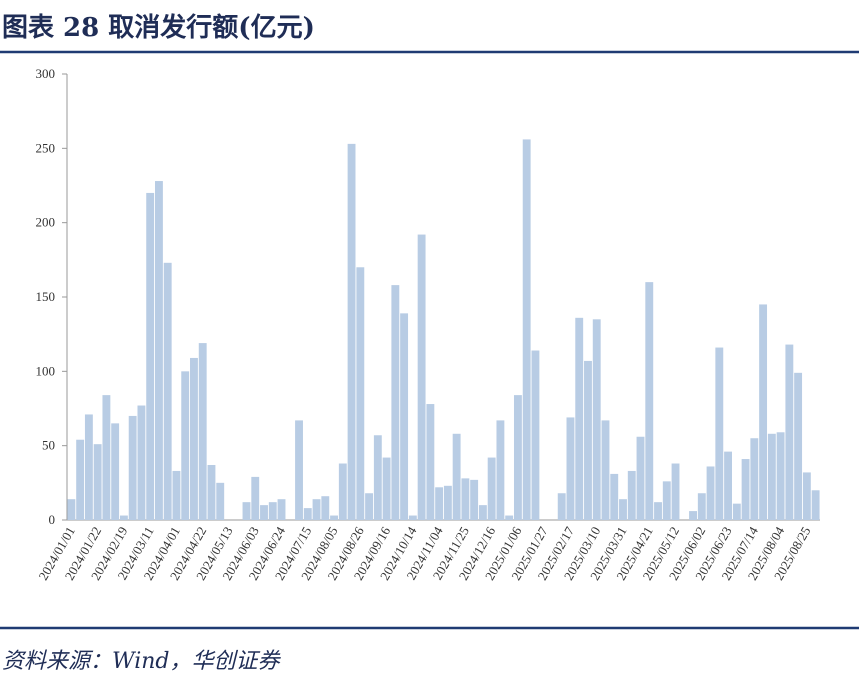  What do you see at coordinates (52, 519) in the screenshot?
I see `y-tick-label: 0` at bounding box center [52, 519].